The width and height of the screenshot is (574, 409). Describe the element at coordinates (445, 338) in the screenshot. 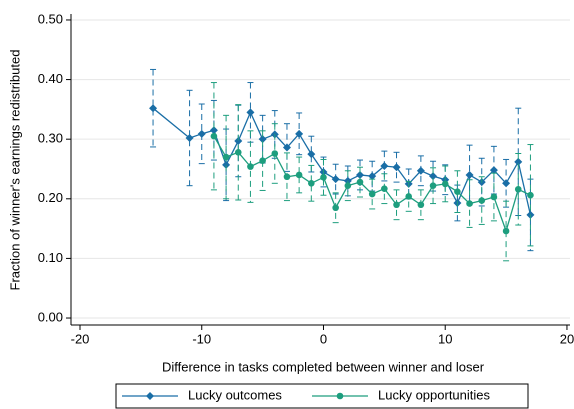

I see `x-tick-label: 10` at that location.